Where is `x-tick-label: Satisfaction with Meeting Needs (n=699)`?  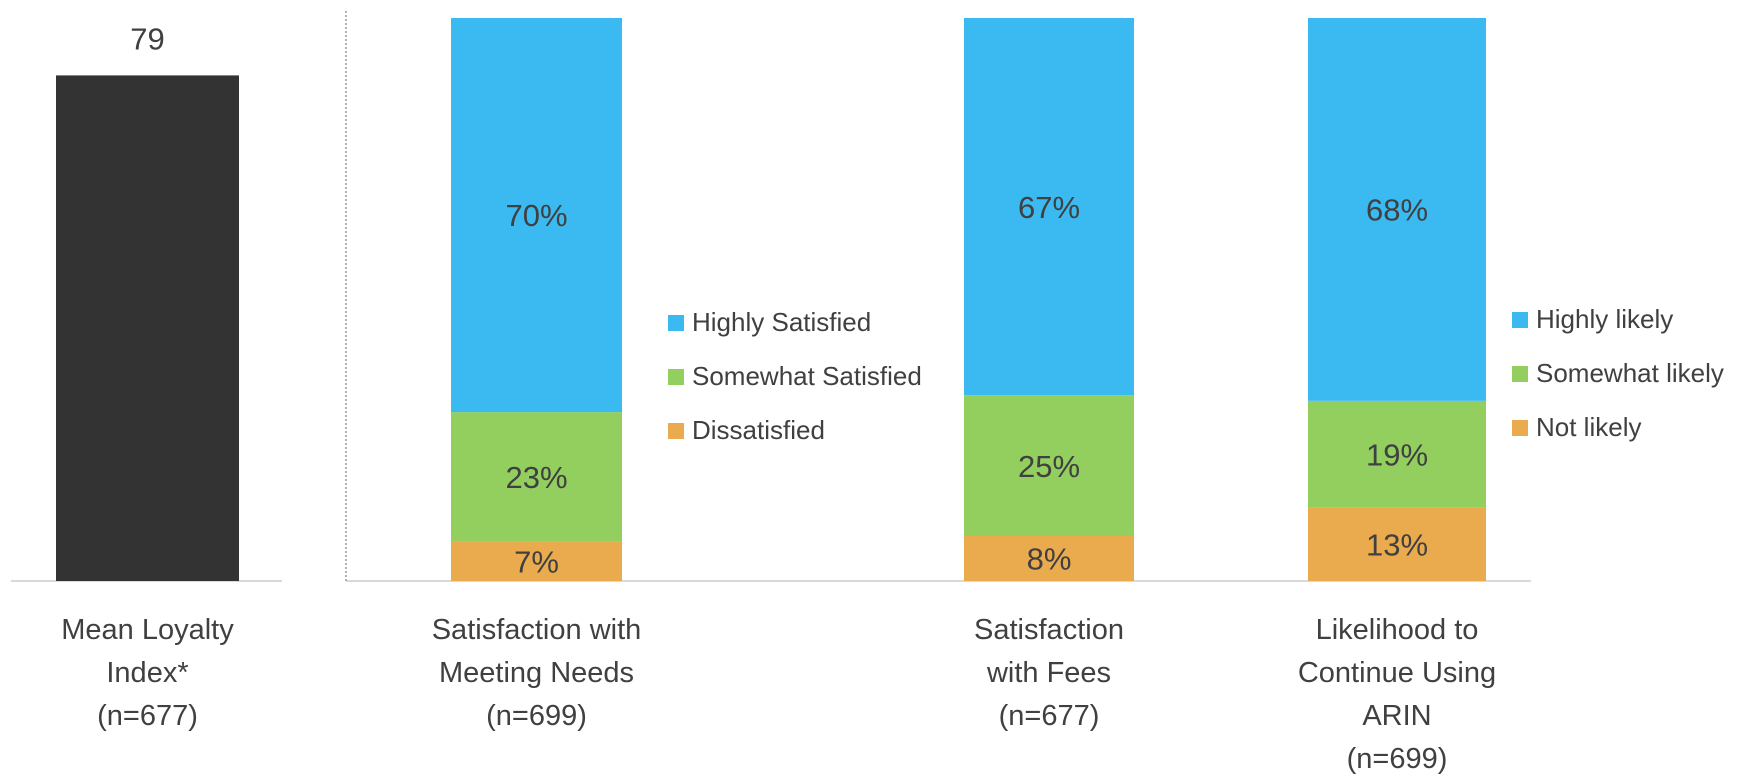 x-tick-label: Satisfaction with Meeting Needs (n=699) is located at coordinates (537, 673).